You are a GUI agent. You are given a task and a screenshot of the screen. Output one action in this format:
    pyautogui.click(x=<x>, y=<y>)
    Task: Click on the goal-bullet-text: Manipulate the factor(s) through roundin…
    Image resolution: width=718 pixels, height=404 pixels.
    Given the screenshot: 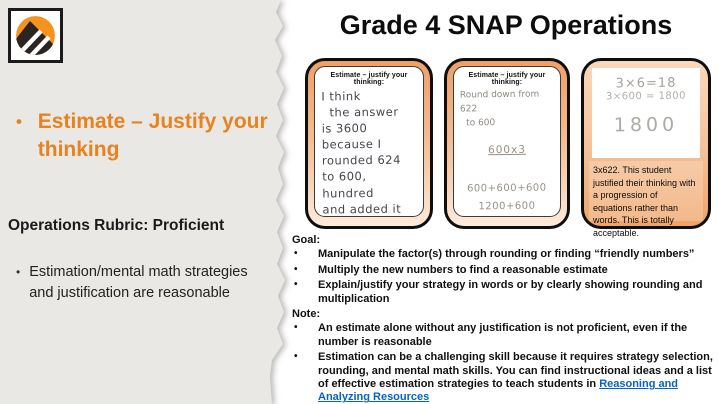 What is the action you would take?
    pyautogui.click(x=506, y=254)
    